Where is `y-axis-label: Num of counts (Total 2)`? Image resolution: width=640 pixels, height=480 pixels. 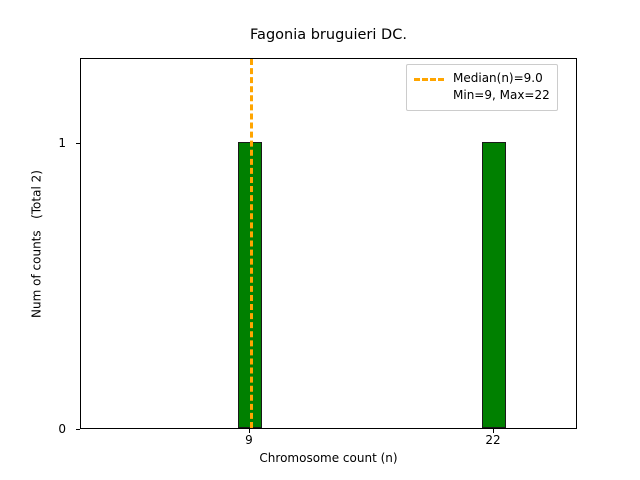
y-axis-label: Num of counts (Total 2) is located at coordinates (36, 243).